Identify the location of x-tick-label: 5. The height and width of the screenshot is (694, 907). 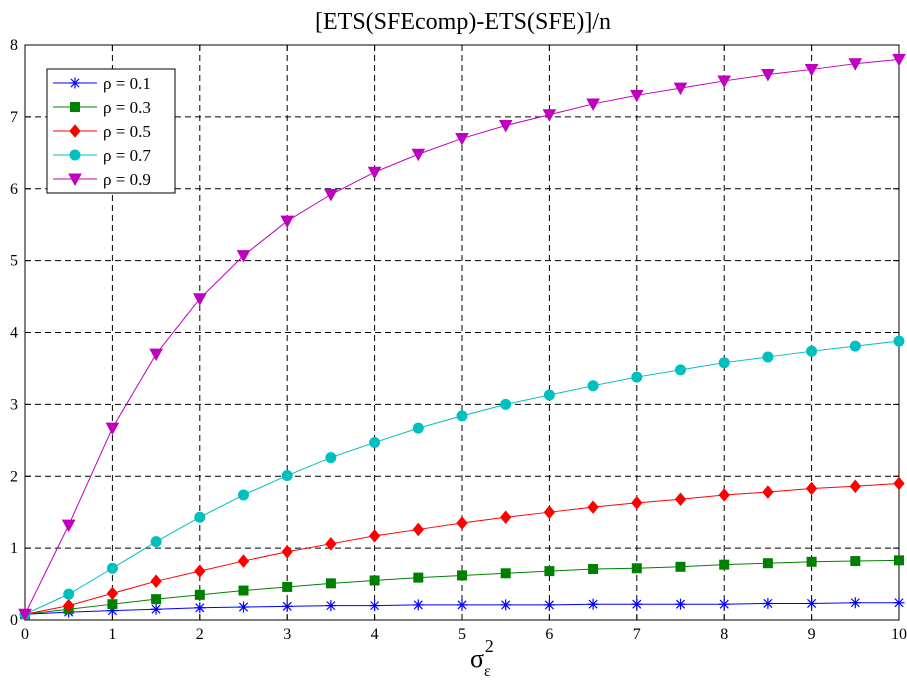
(462, 634).